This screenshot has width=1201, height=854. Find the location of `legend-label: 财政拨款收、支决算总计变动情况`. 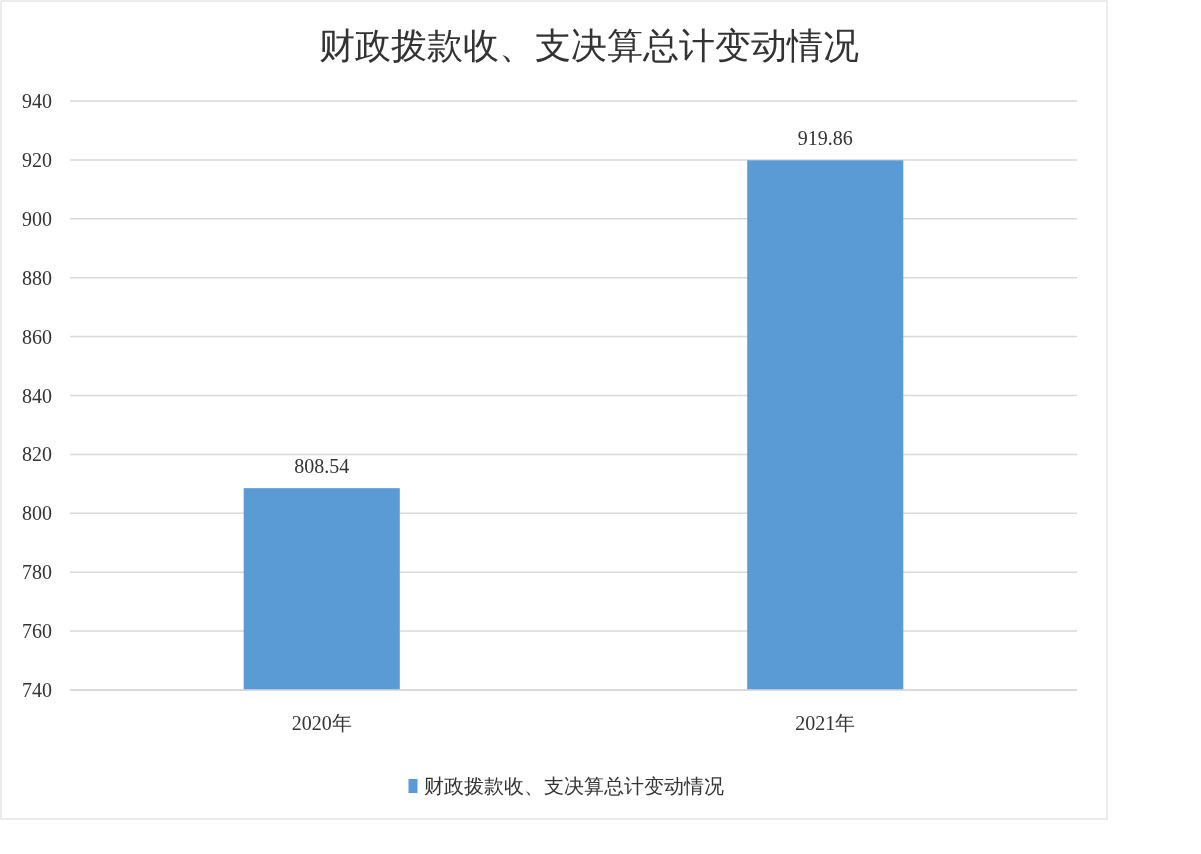

legend-label: 财政拨款收、支决算总计变动情况 is located at coordinates (573, 786).